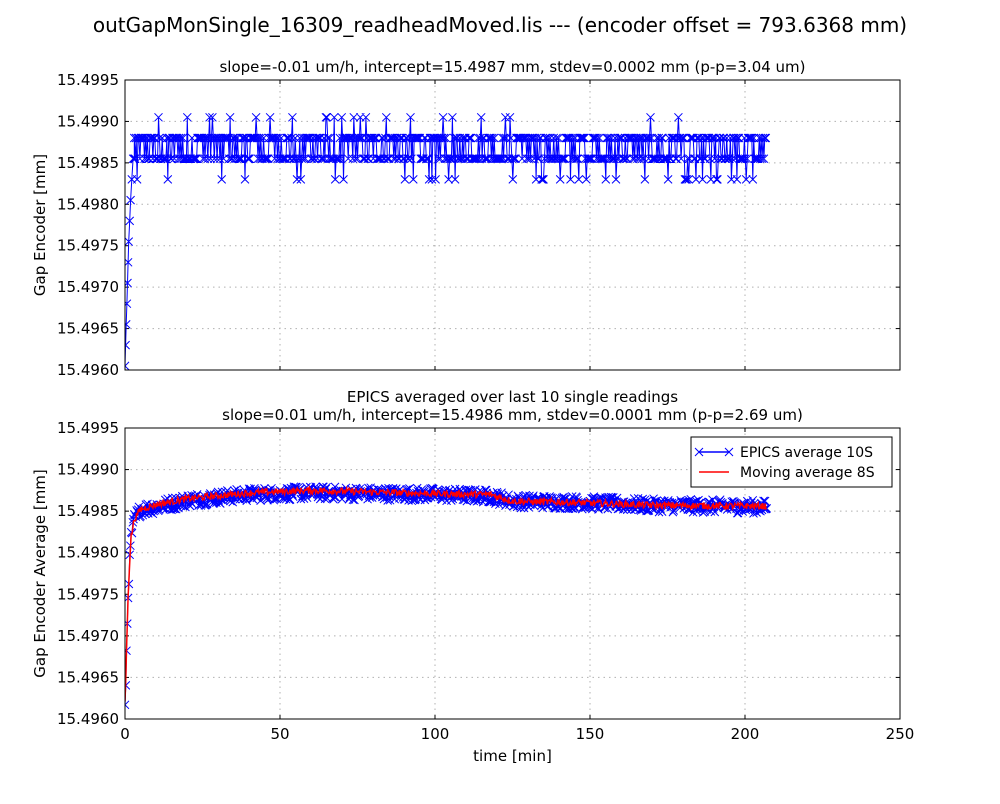 The height and width of the screenshot is (804, 1000). I want to click on legend: EPICS average 10S Moving average 8S, so click(791, 462).